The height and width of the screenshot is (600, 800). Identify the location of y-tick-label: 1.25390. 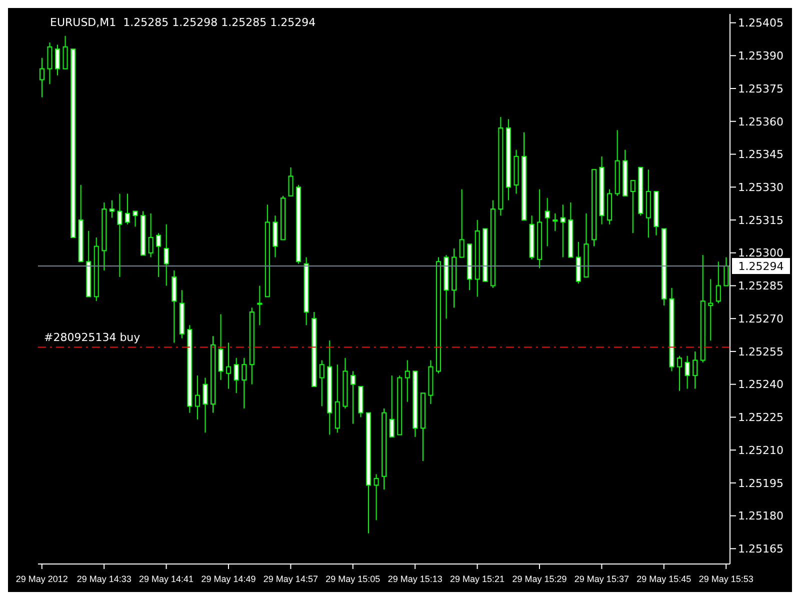
(761, 56).